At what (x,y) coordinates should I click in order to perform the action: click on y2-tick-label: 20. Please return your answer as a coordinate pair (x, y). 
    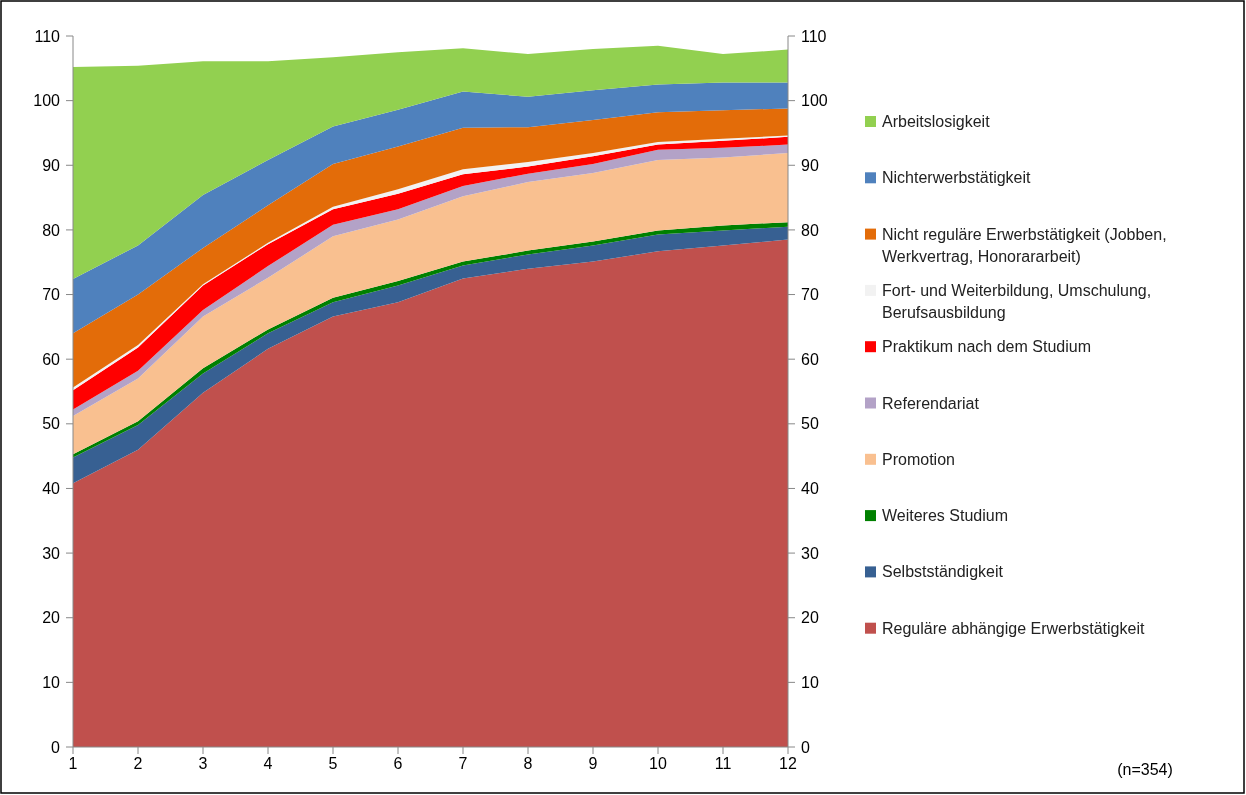
    Looking at the image, I should click on (810, 618).